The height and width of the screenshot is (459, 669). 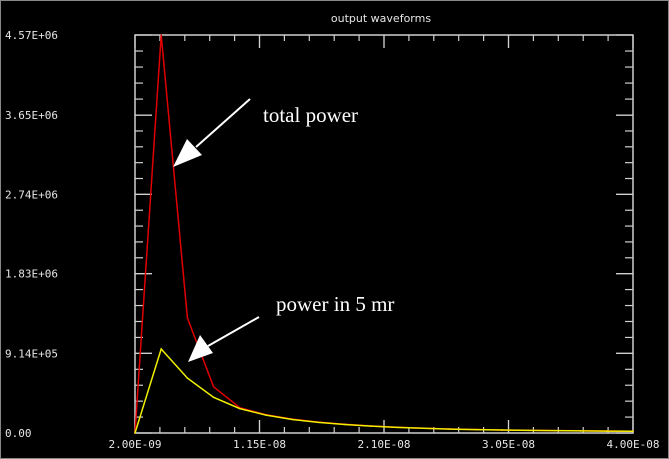 What do you see at coordinates (31, 353) in the screenshot?
I see `y-tick-label: 9.14E+05` at bounding box center [31, 353].